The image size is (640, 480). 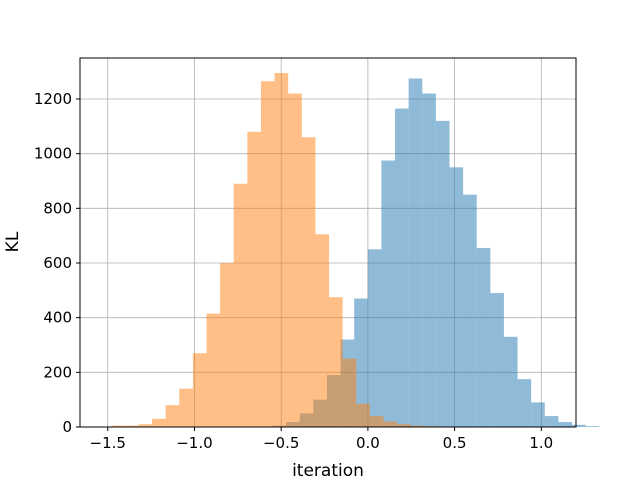 What do you see at coordinates (57, 263) in the screenshot?
I see `y-tick-label: 600` at bounding box center [57, 263].